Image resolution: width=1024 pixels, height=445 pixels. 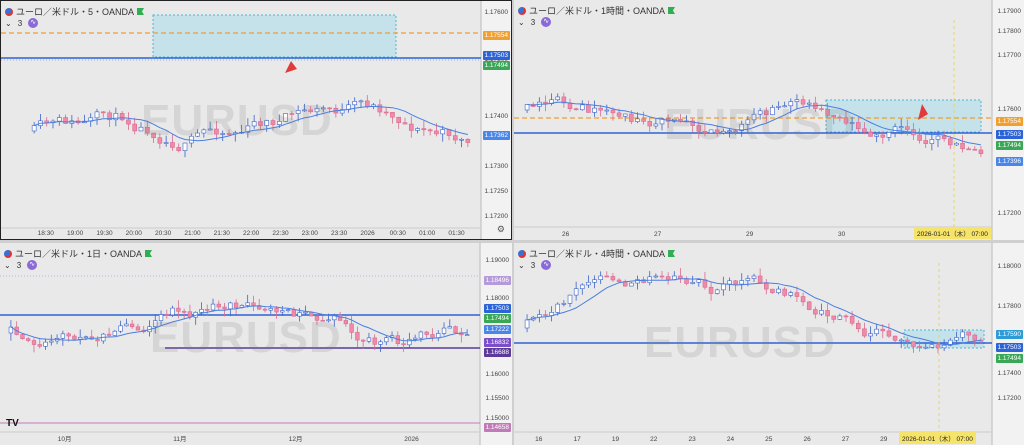 What do you see at coordinates (75, 11) in the screenshot?
I see `chart-title: ユーロ／米ドル・5・OANDA` at bounding box center [75, 11].